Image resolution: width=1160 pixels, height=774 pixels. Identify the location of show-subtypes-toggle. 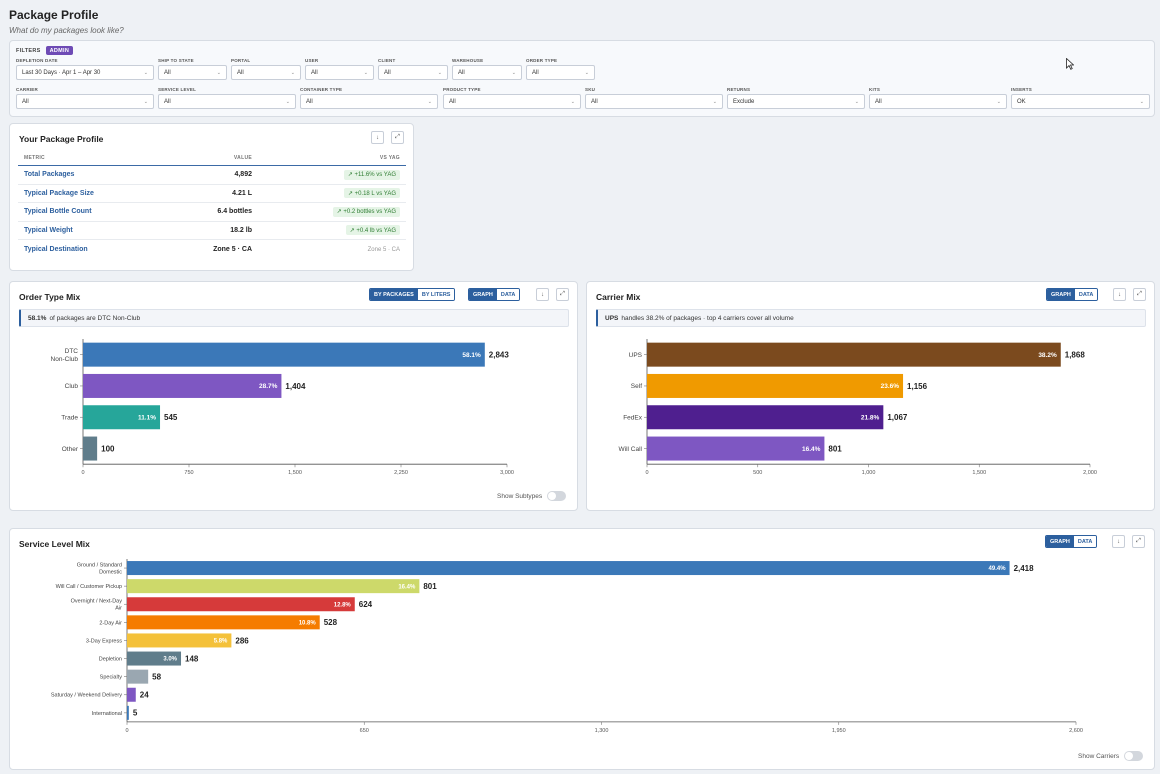
(557, 496).